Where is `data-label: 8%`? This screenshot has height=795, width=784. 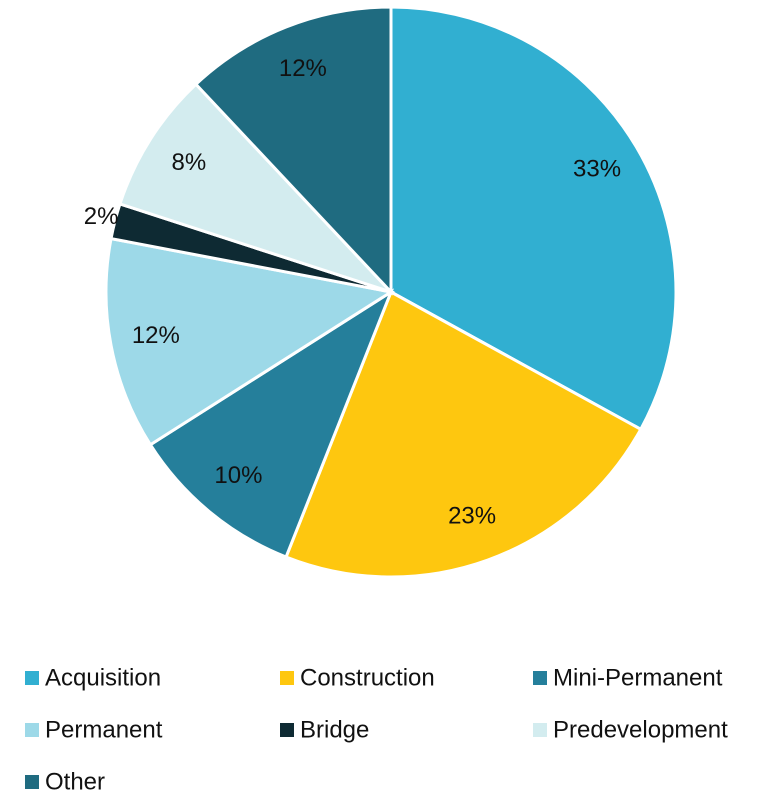 data-label: 8% is located at coordinates (189, 162).